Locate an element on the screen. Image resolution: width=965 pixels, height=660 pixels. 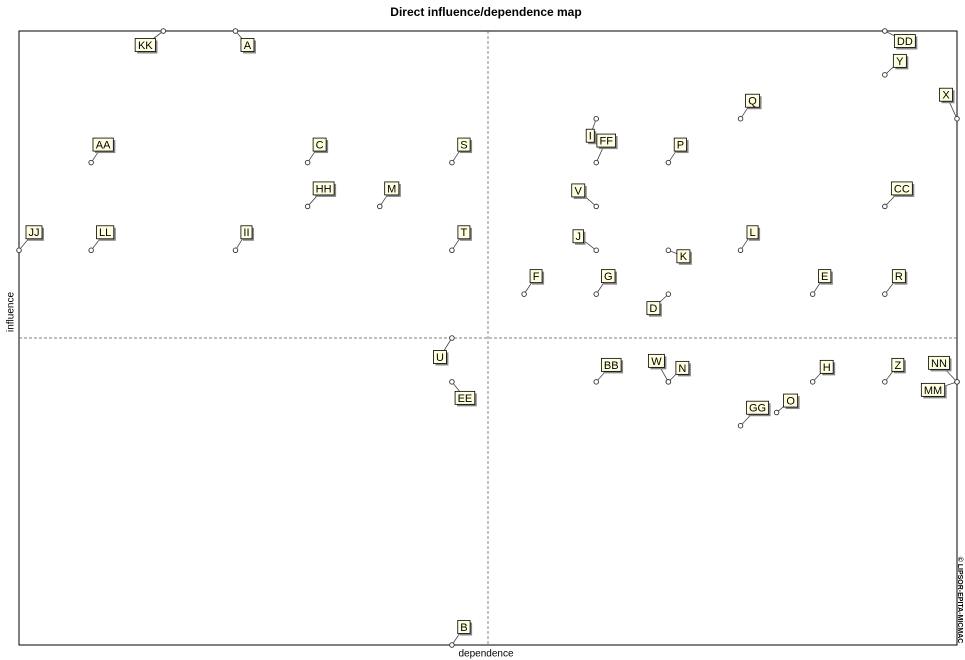
point-label: X is located at coordinates (946, 96).